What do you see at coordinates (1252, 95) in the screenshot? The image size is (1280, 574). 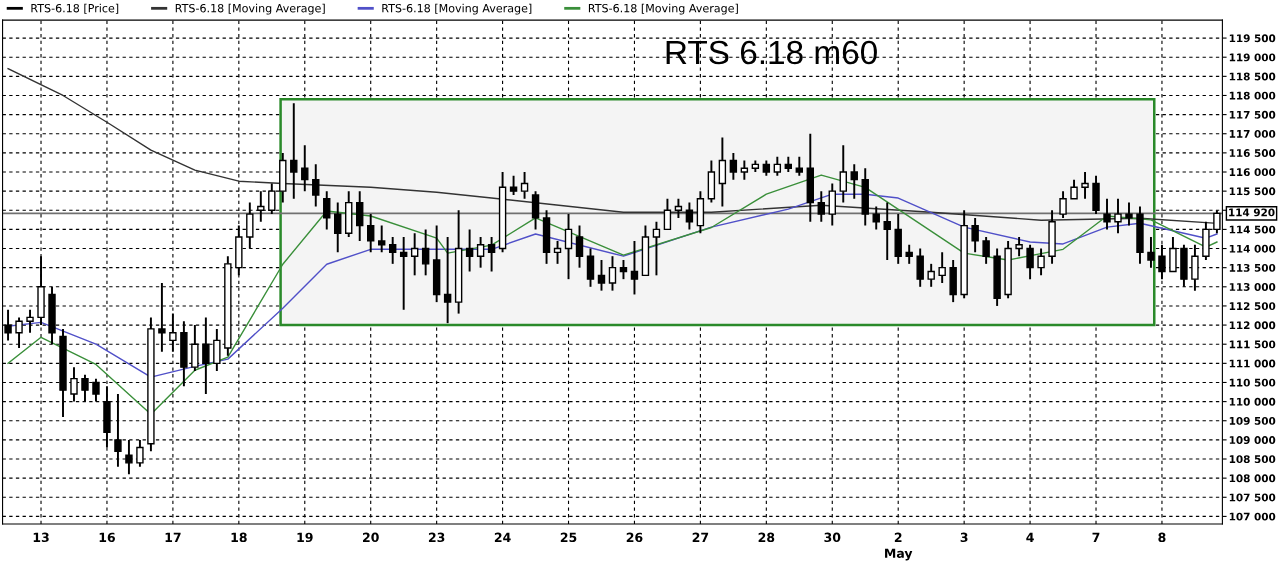 I see `y-tick-label: 118 000` at bounding box center [1252, 95].